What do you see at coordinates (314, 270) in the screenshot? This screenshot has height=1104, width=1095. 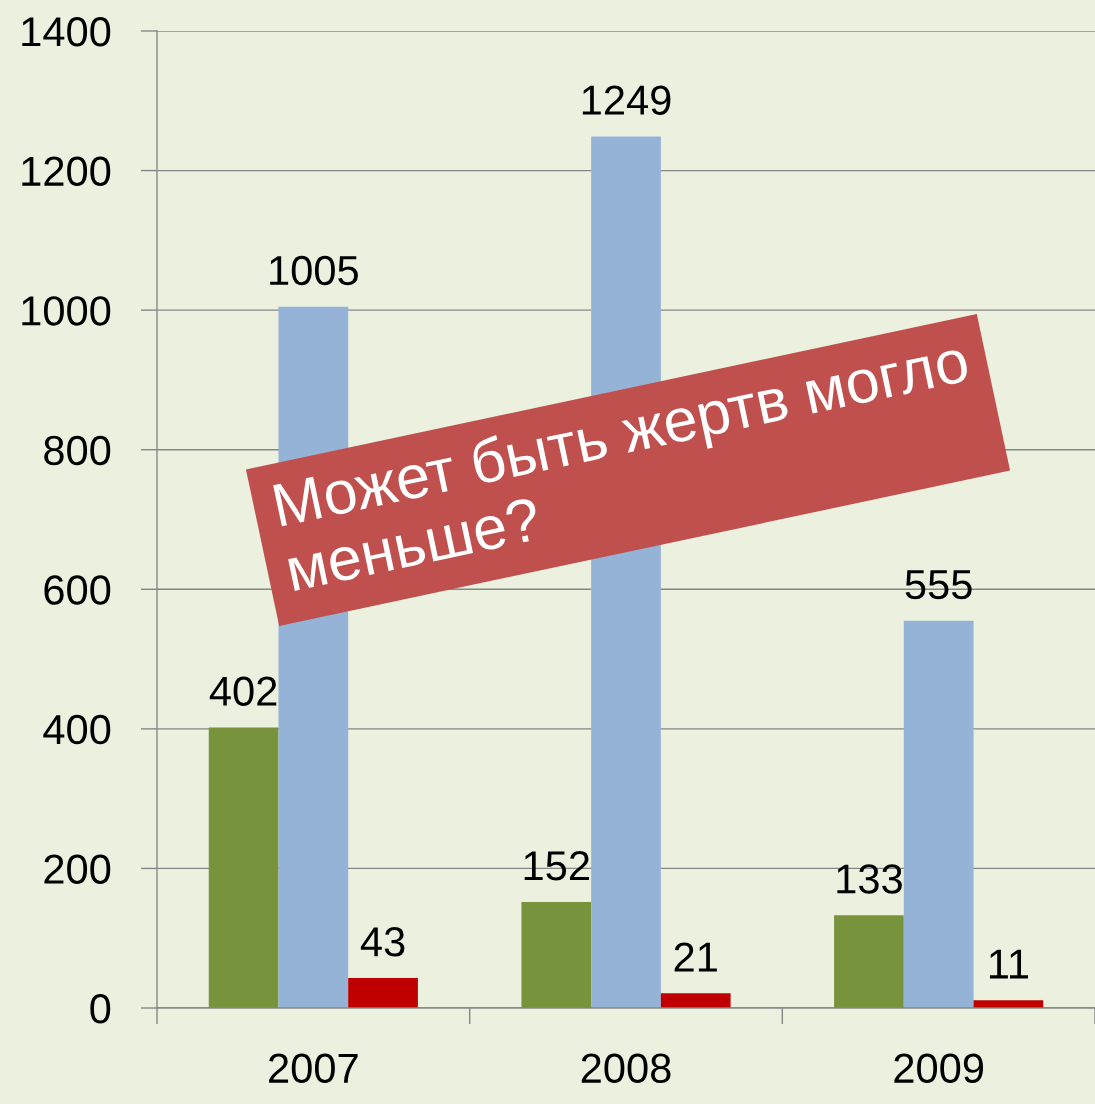 I see `data-label: 1005` at bounding box center [314, 270].